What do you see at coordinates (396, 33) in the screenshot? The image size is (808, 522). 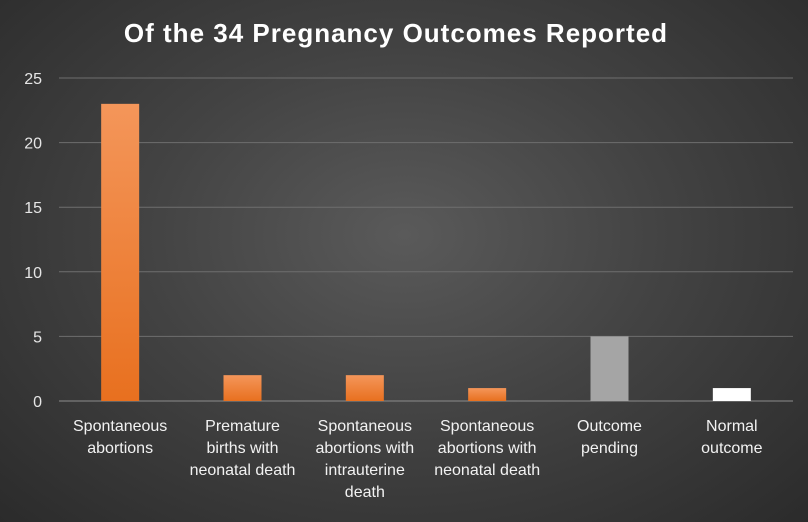 I see `chart-title: Of the 34 Pregnancy Outcomes Reported` at bounding box center [396, 33].